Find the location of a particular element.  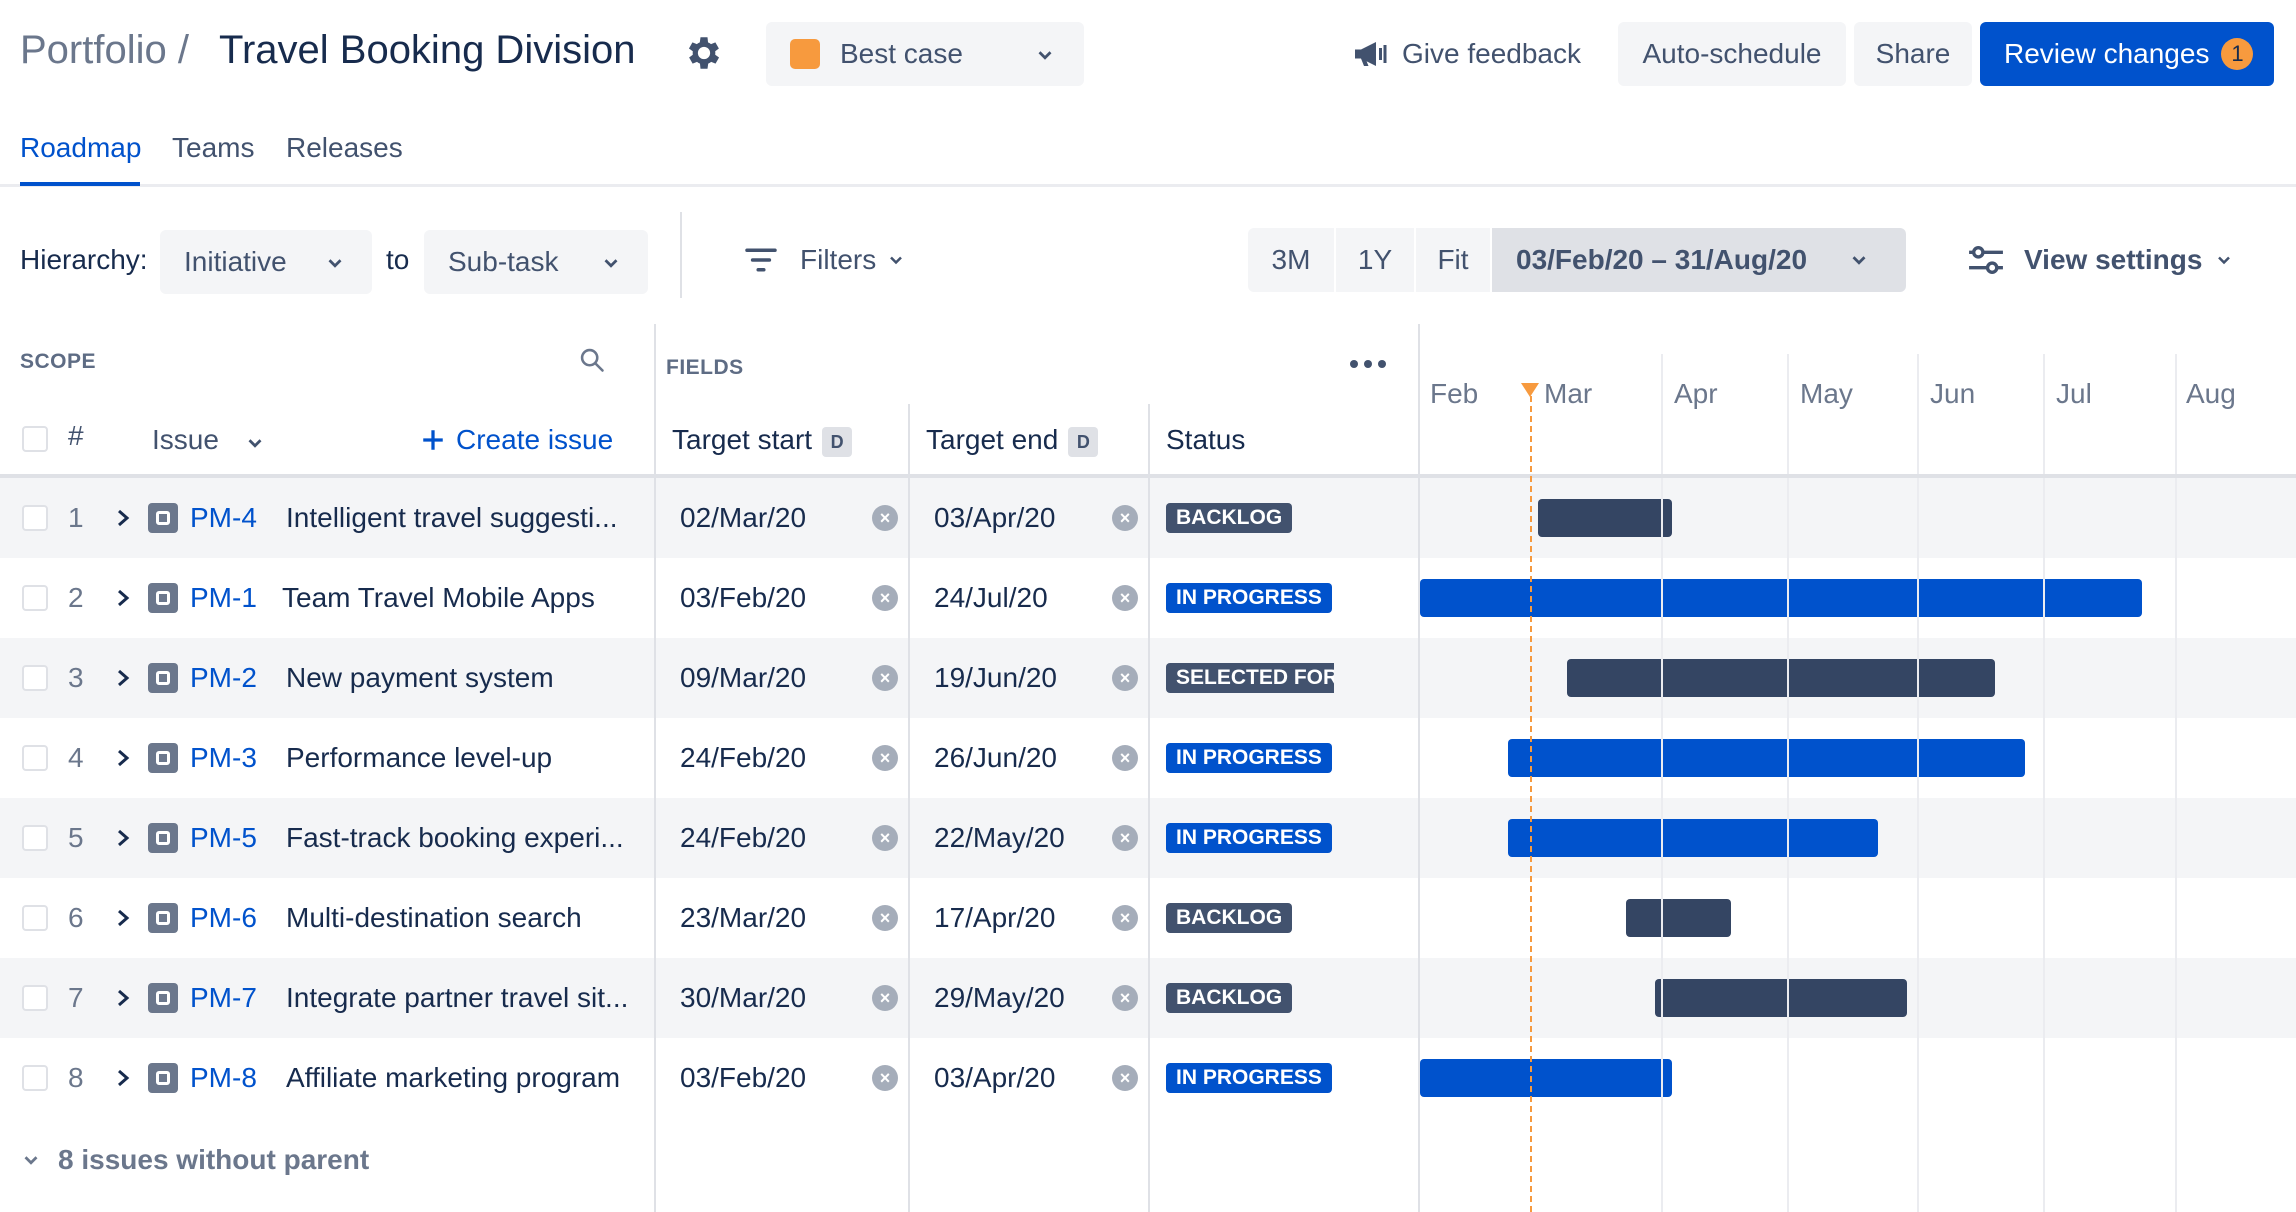

give-feedback-button: Give feedback is located at coordinates (1466, 54).